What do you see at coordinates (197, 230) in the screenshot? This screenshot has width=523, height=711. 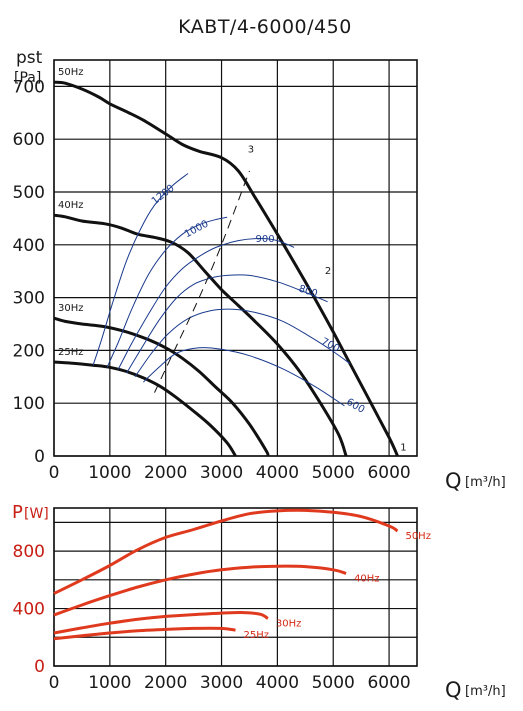 I see `iso-rpm-label-1000: 1000` at bounding box center [197, 230].